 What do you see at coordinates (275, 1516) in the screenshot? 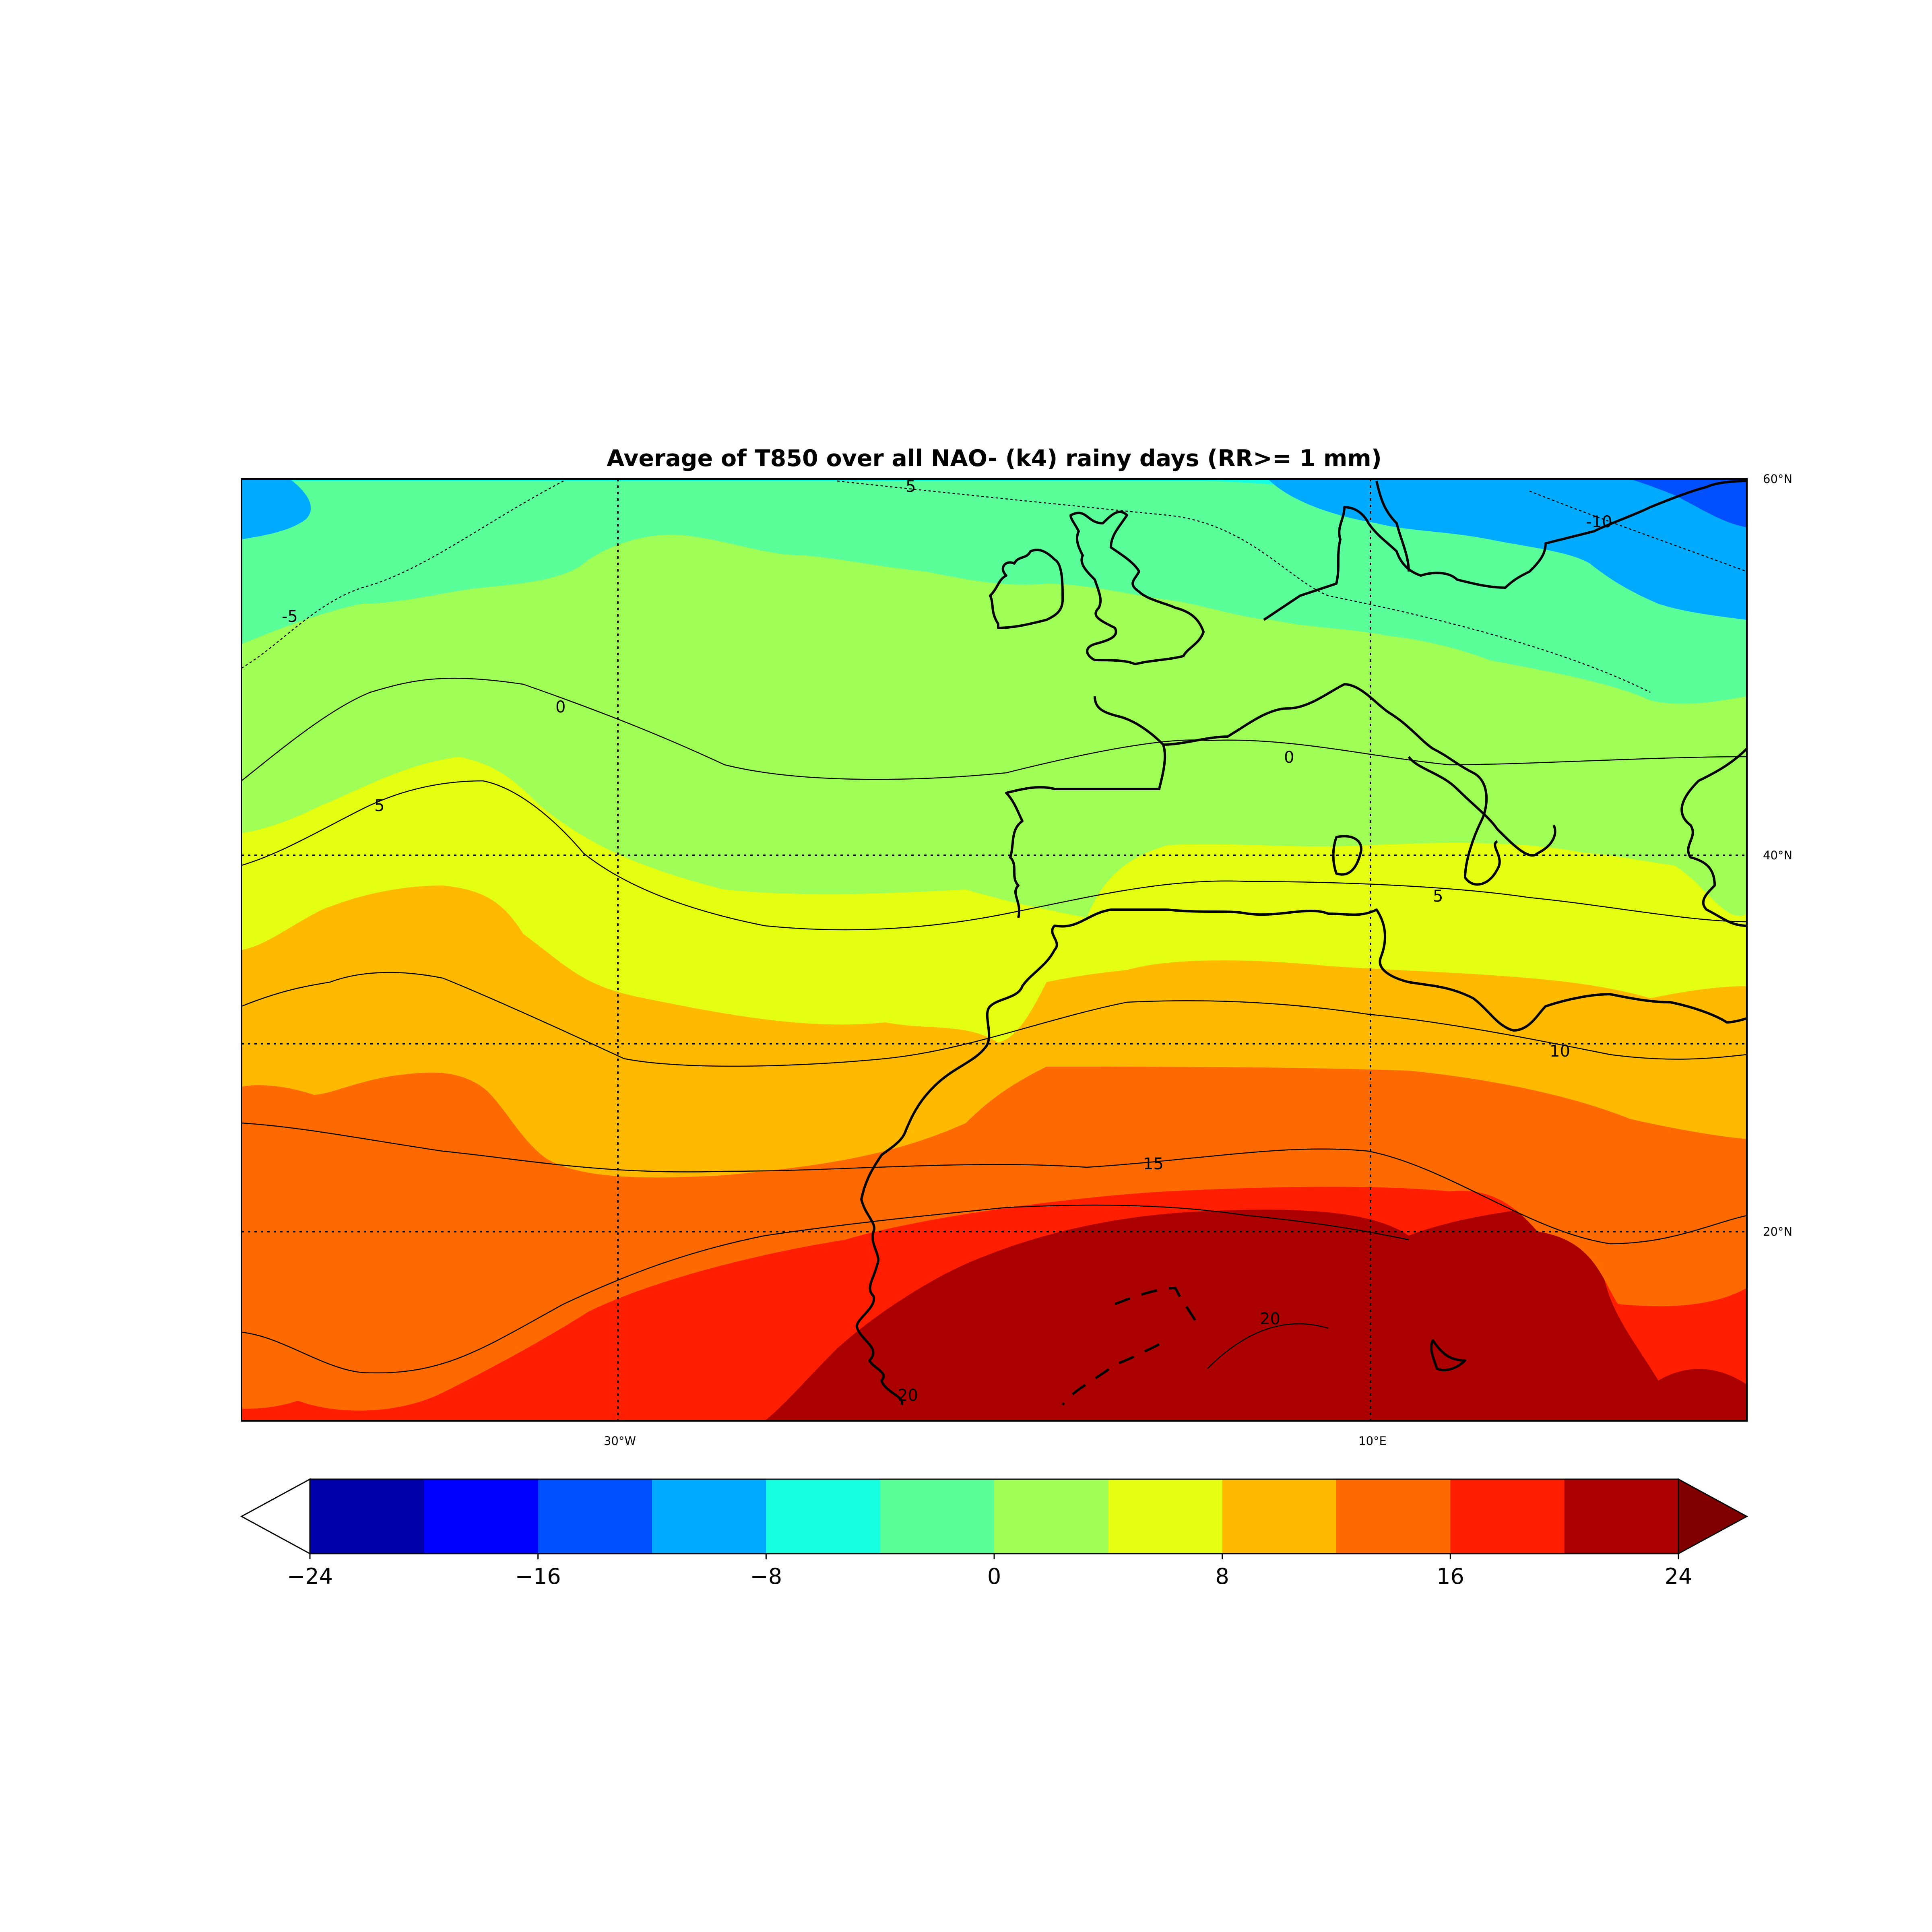
I see `colorbar-extend-low` at bounding box center [275, 1516].